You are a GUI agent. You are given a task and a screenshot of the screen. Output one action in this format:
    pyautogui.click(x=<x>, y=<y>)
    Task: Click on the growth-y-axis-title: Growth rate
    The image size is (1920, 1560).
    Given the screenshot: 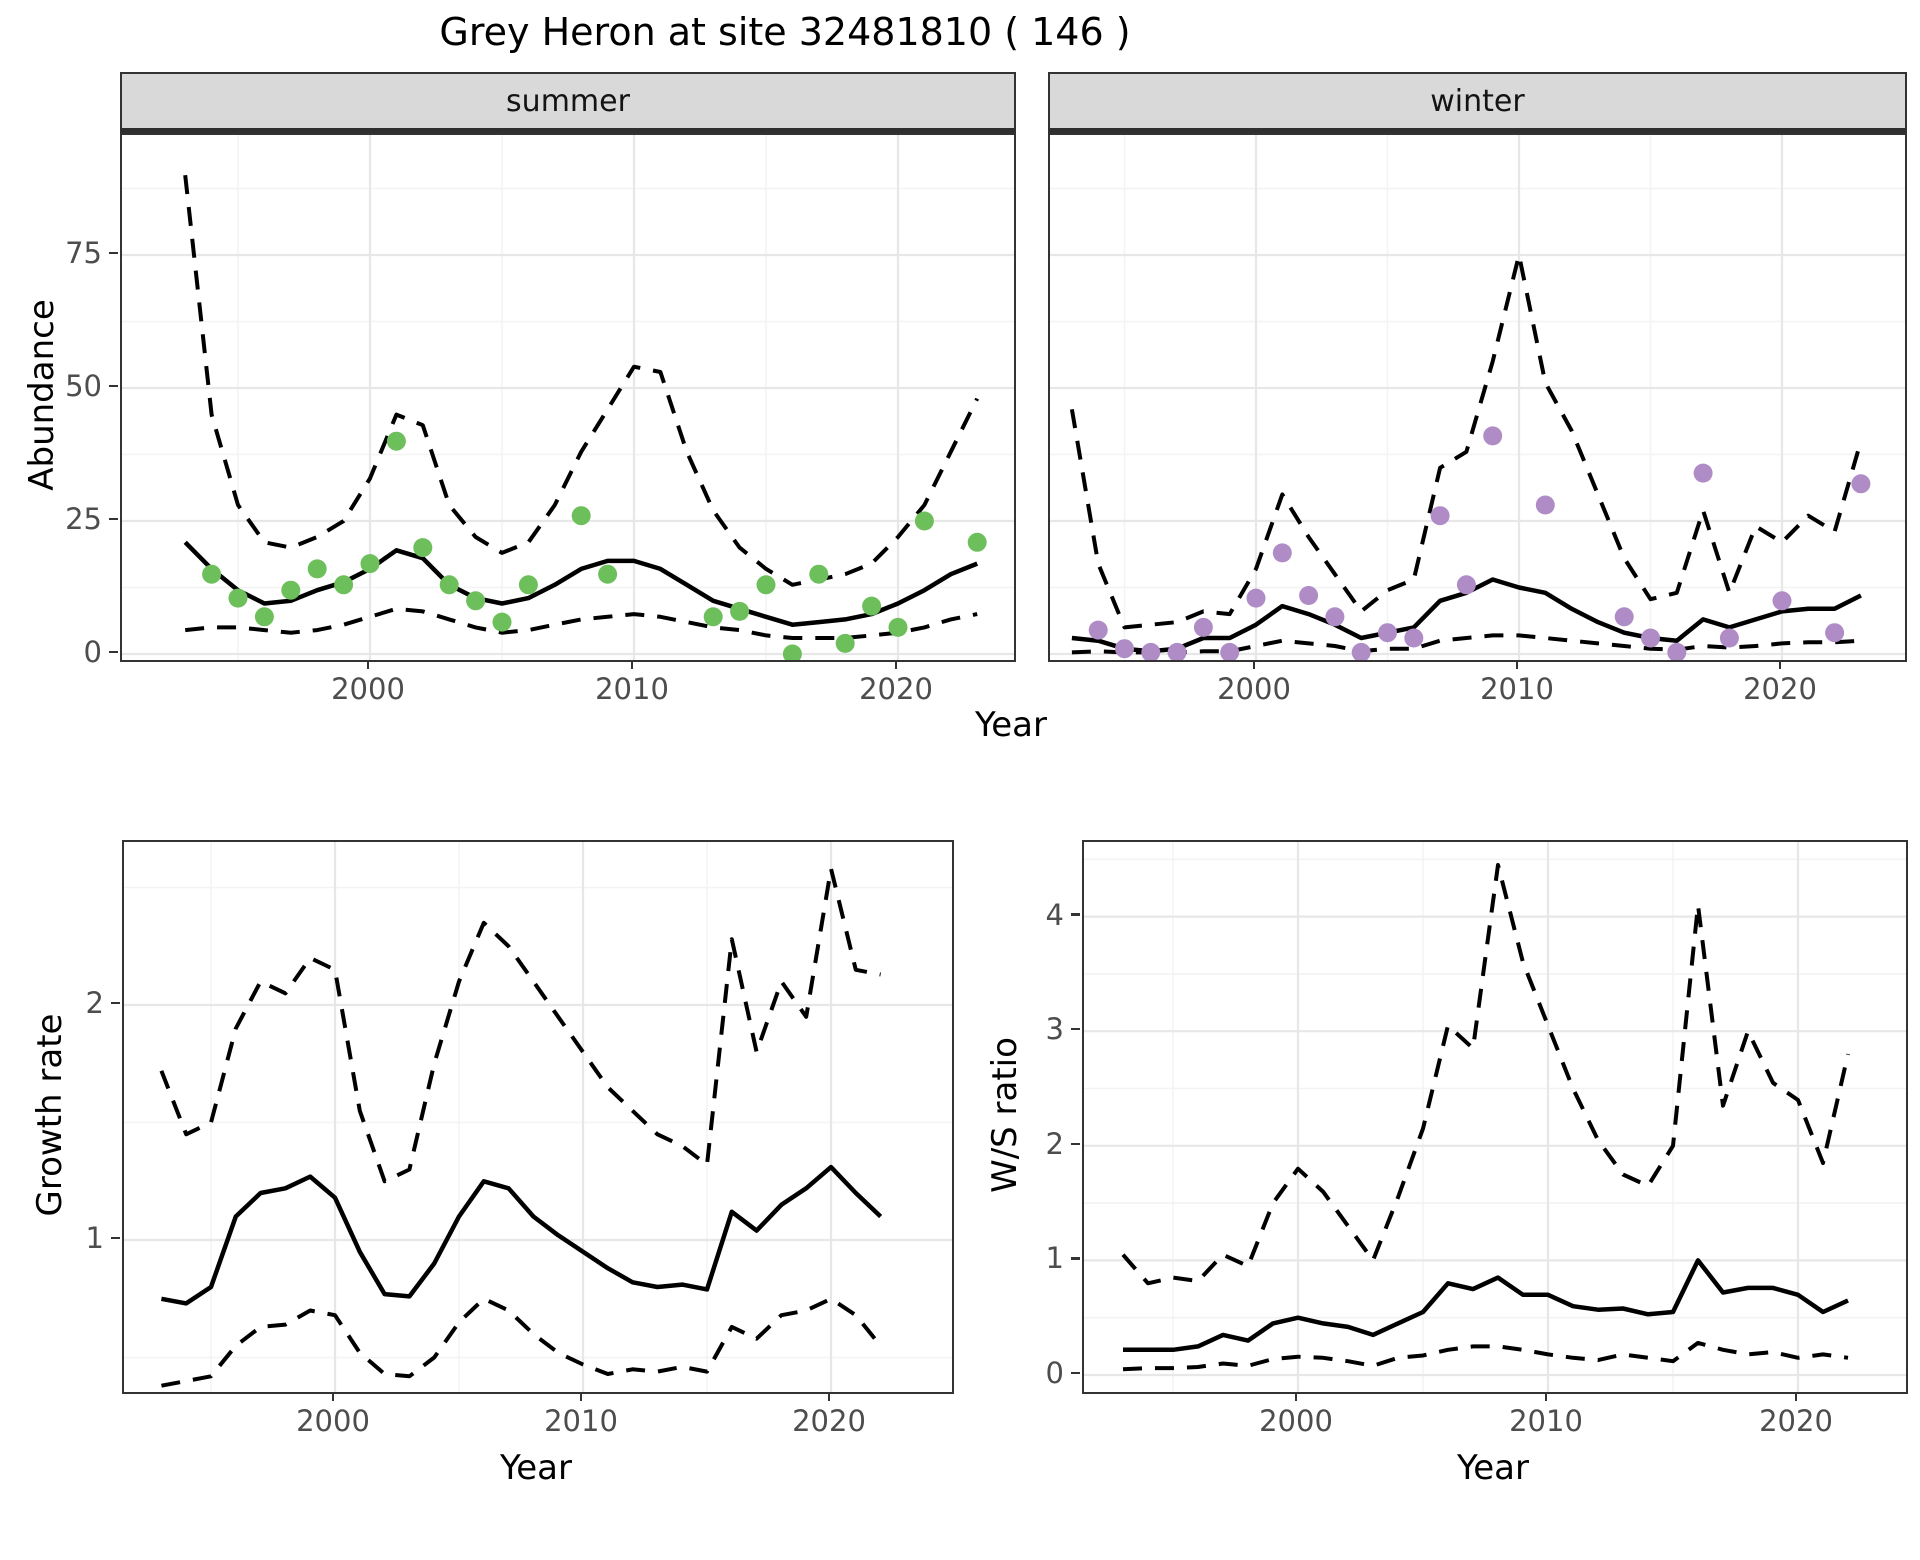 What is the action you would take?
    pyautogui.click(x=50, y=1115)
    